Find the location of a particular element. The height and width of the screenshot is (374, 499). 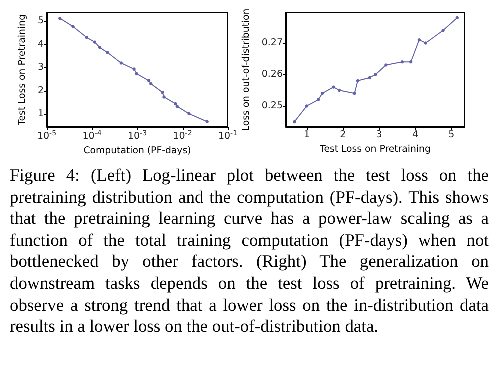

y-tick-label: 2 is located at coordinates (41, 90).